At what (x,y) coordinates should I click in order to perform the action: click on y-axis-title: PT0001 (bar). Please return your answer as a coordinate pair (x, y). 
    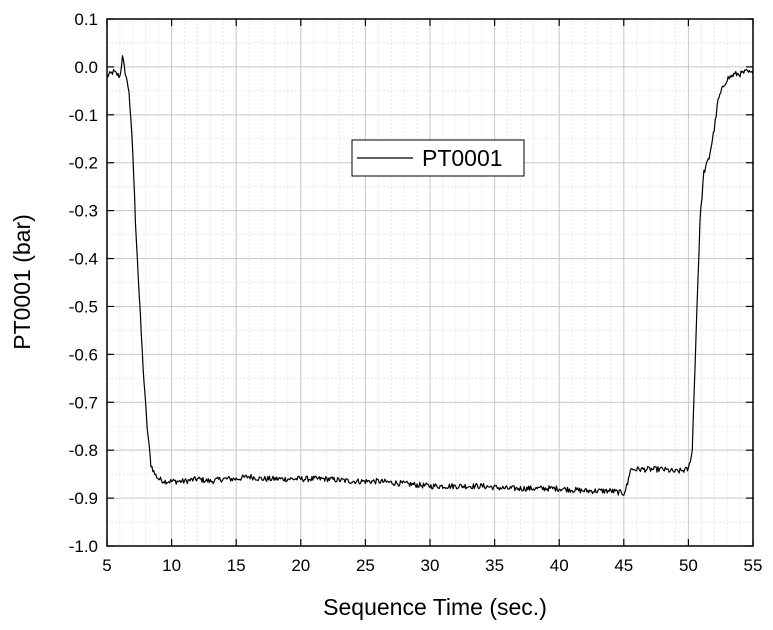
    Looking at the image, I should click on (22, 282).